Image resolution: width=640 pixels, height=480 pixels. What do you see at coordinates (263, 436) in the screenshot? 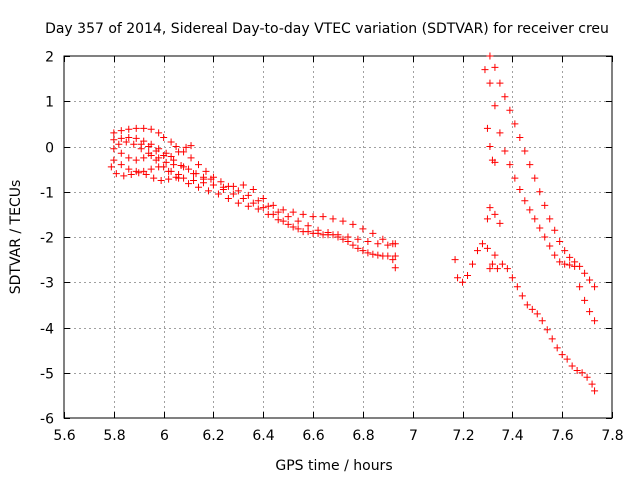
I see `x-tick-label: 6.4` at bounding box center [263, 436].